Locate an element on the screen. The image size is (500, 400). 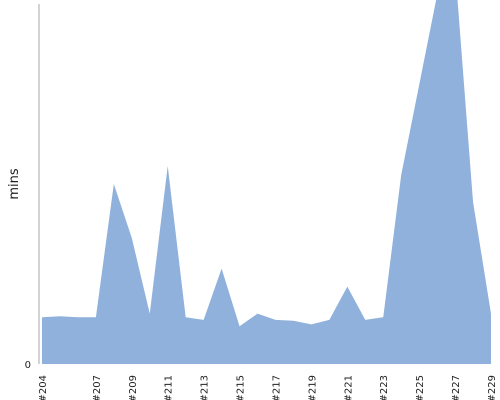
x-tick-label: #219 is located at coordinates (312, 387).